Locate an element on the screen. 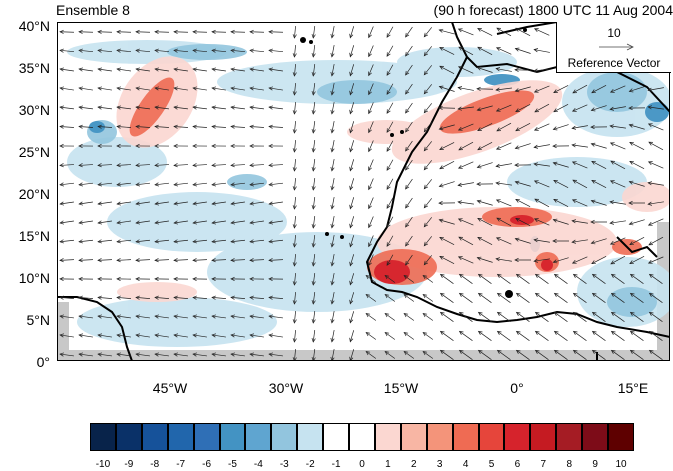  forecast-time: (90 h forecast) 1800 UTC 11 Aug 2004 is located at coordinates (553, 10).